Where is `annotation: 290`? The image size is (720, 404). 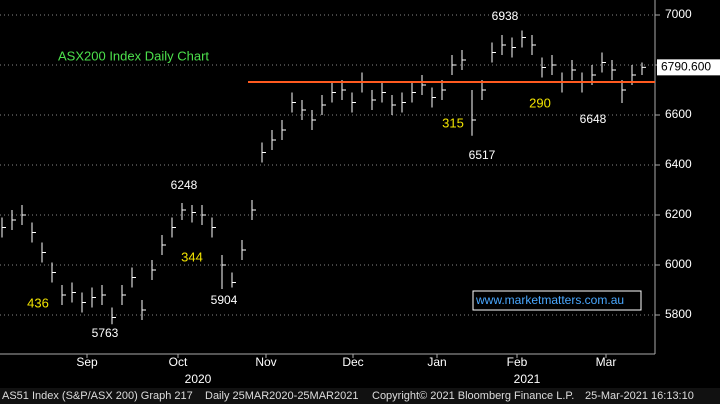 annotation: 290 is located at coordinates (540, 102).